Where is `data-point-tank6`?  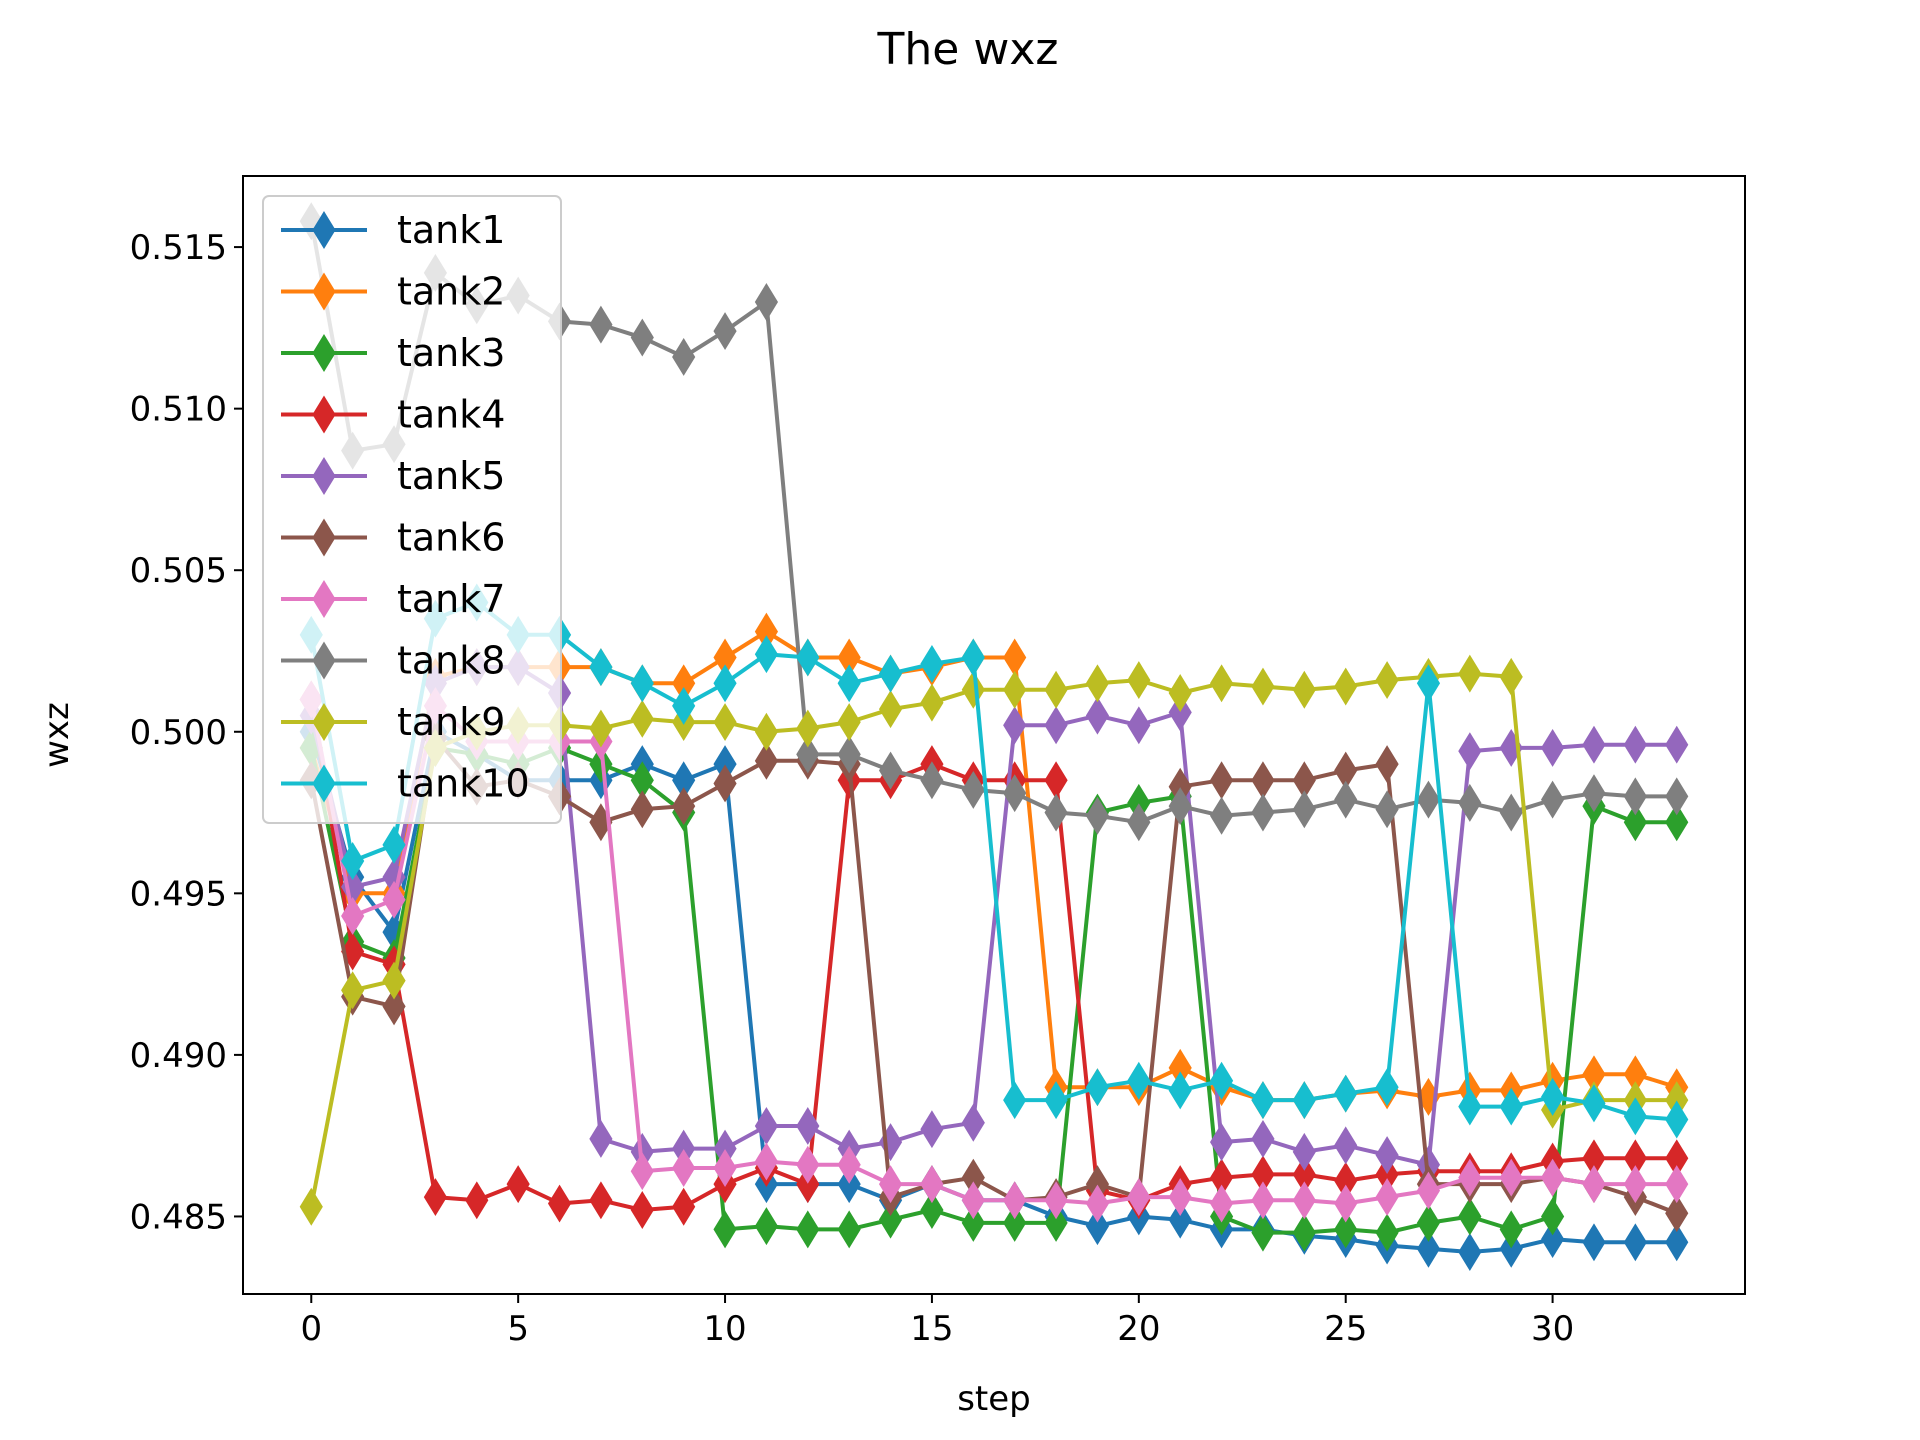 data-point-tank6 is located at coordinates (725, 783).